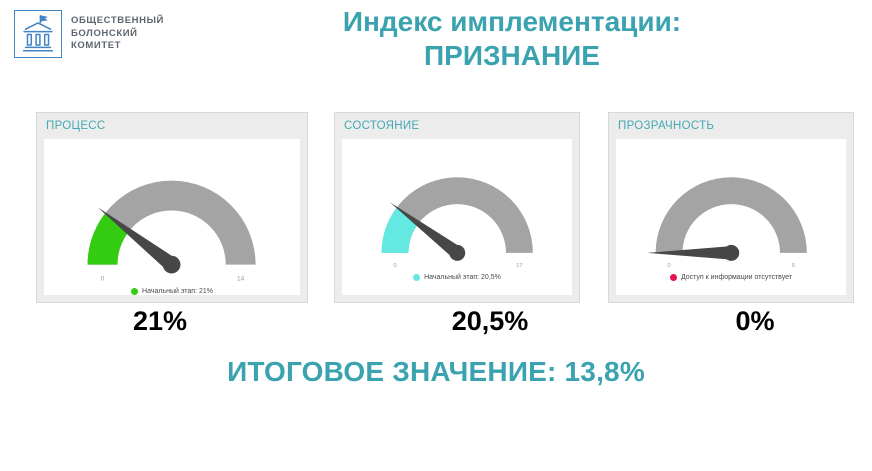  What do you see at coordinates (512, 55) in the screenshot?
I see `page-title-line2: ПРИЗНАНИЕ` at bounding box center [512, 55].